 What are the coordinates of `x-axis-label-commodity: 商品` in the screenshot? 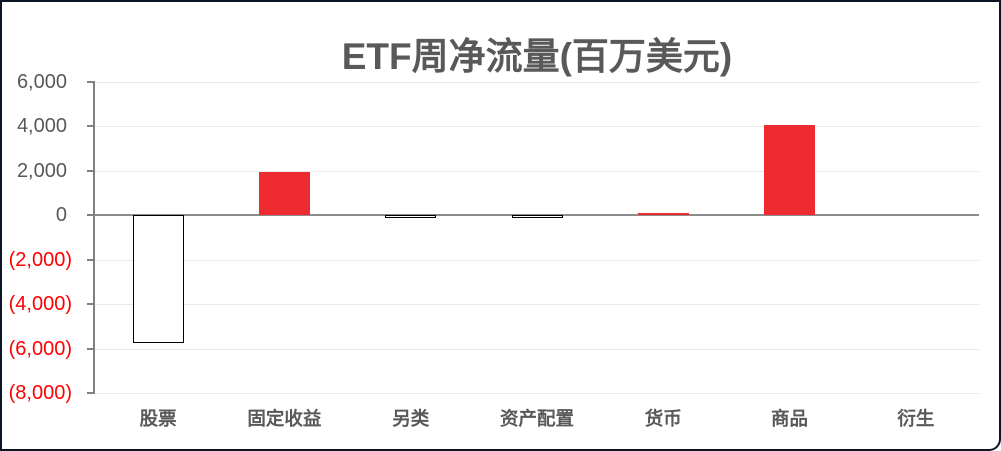 It's located at (790, 418).